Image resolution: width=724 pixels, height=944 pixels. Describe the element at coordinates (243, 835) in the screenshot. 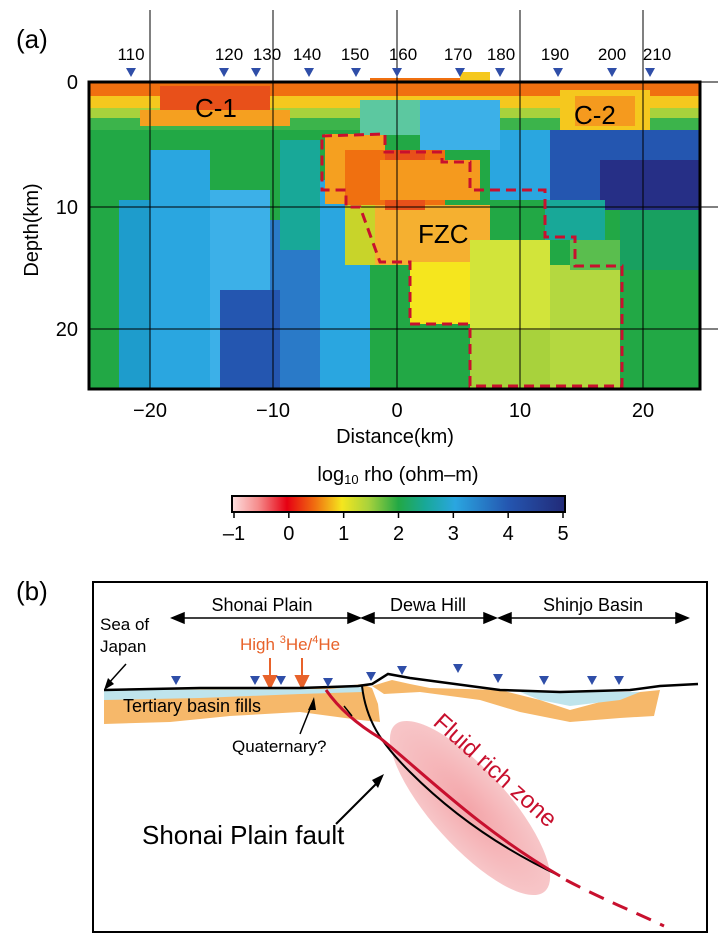

I see `fault-label: Shonai Plain fault` at that location.